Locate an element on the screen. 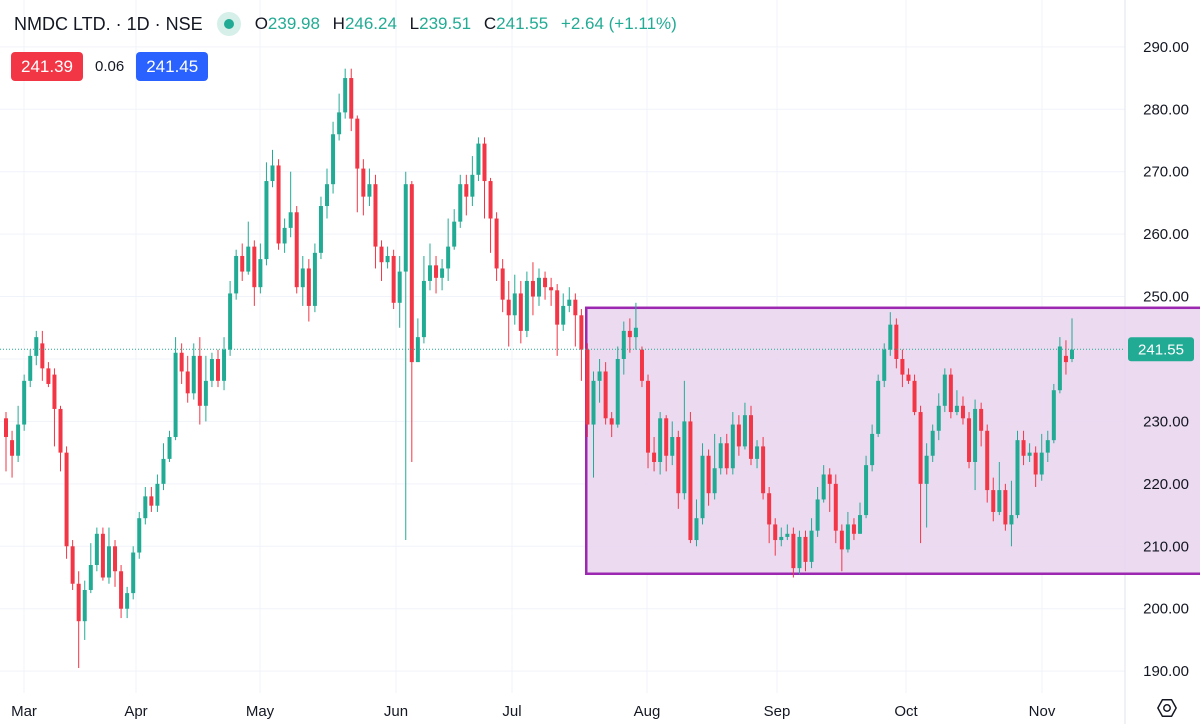 This screenshot has height=724, width=1200. settings-icon is located at coordinates (1167, 708).